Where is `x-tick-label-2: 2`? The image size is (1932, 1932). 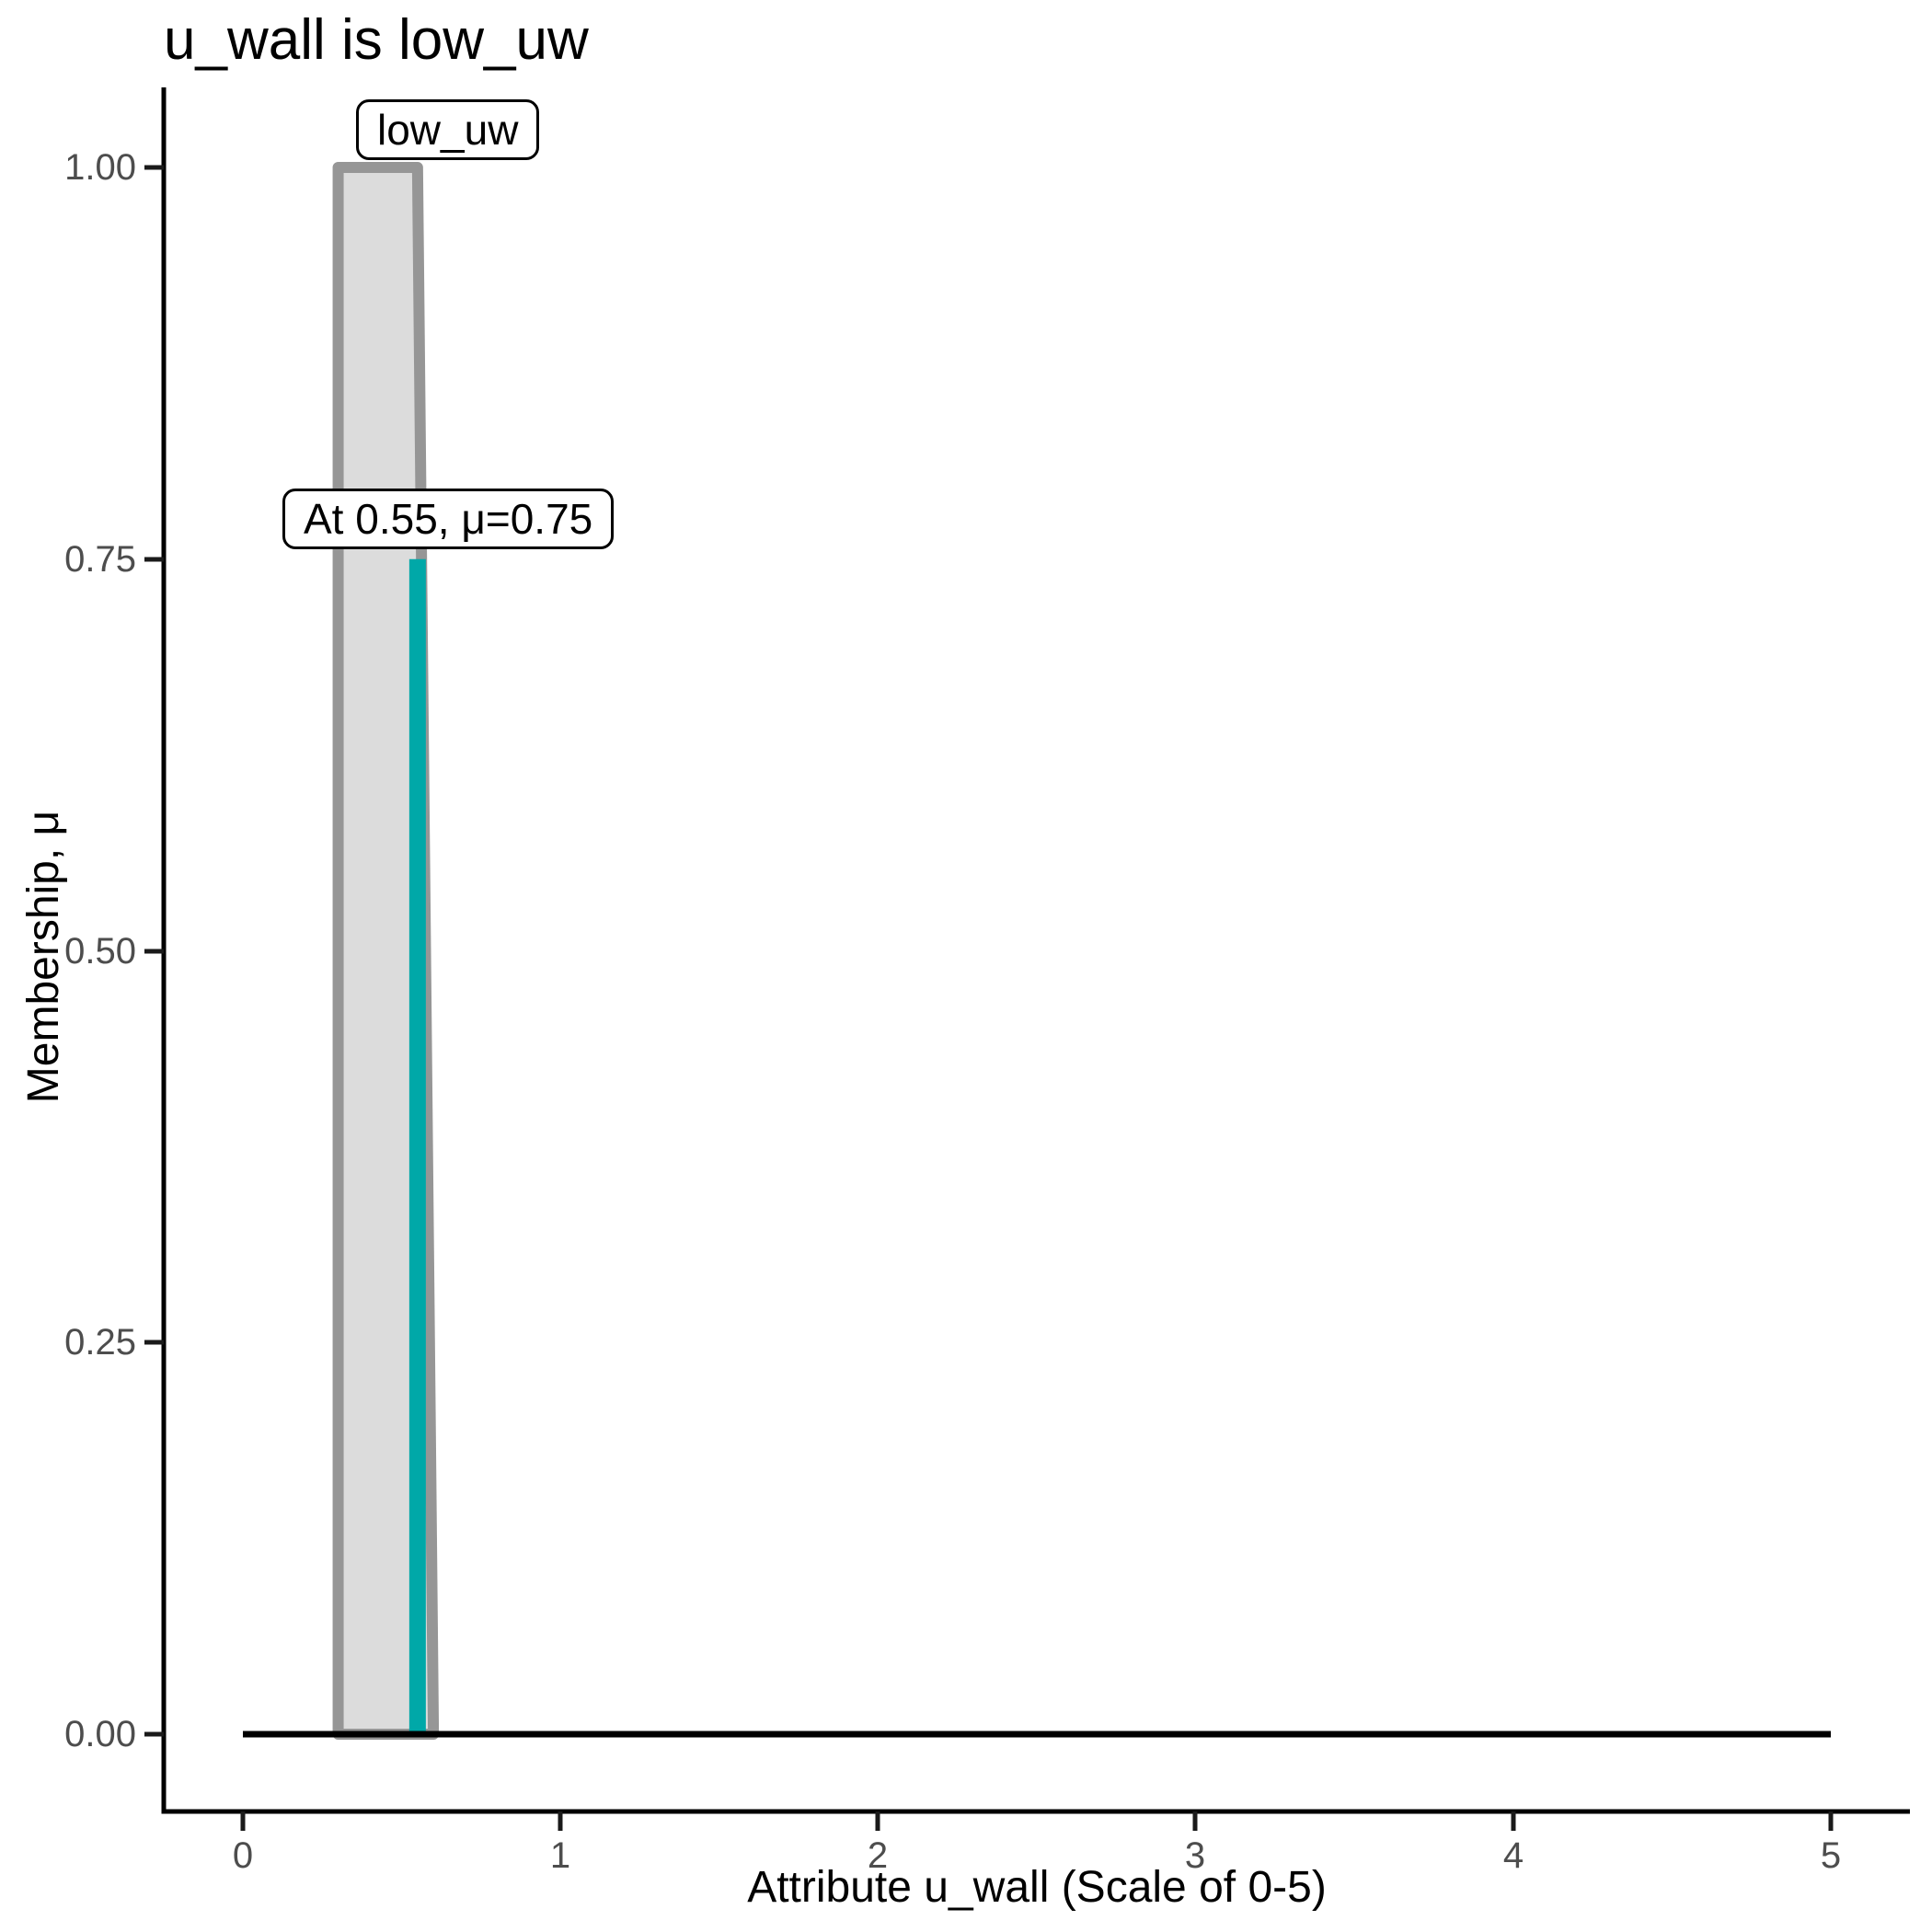 x-tick-label-2: 2 is located at coordinates (878, 1855).